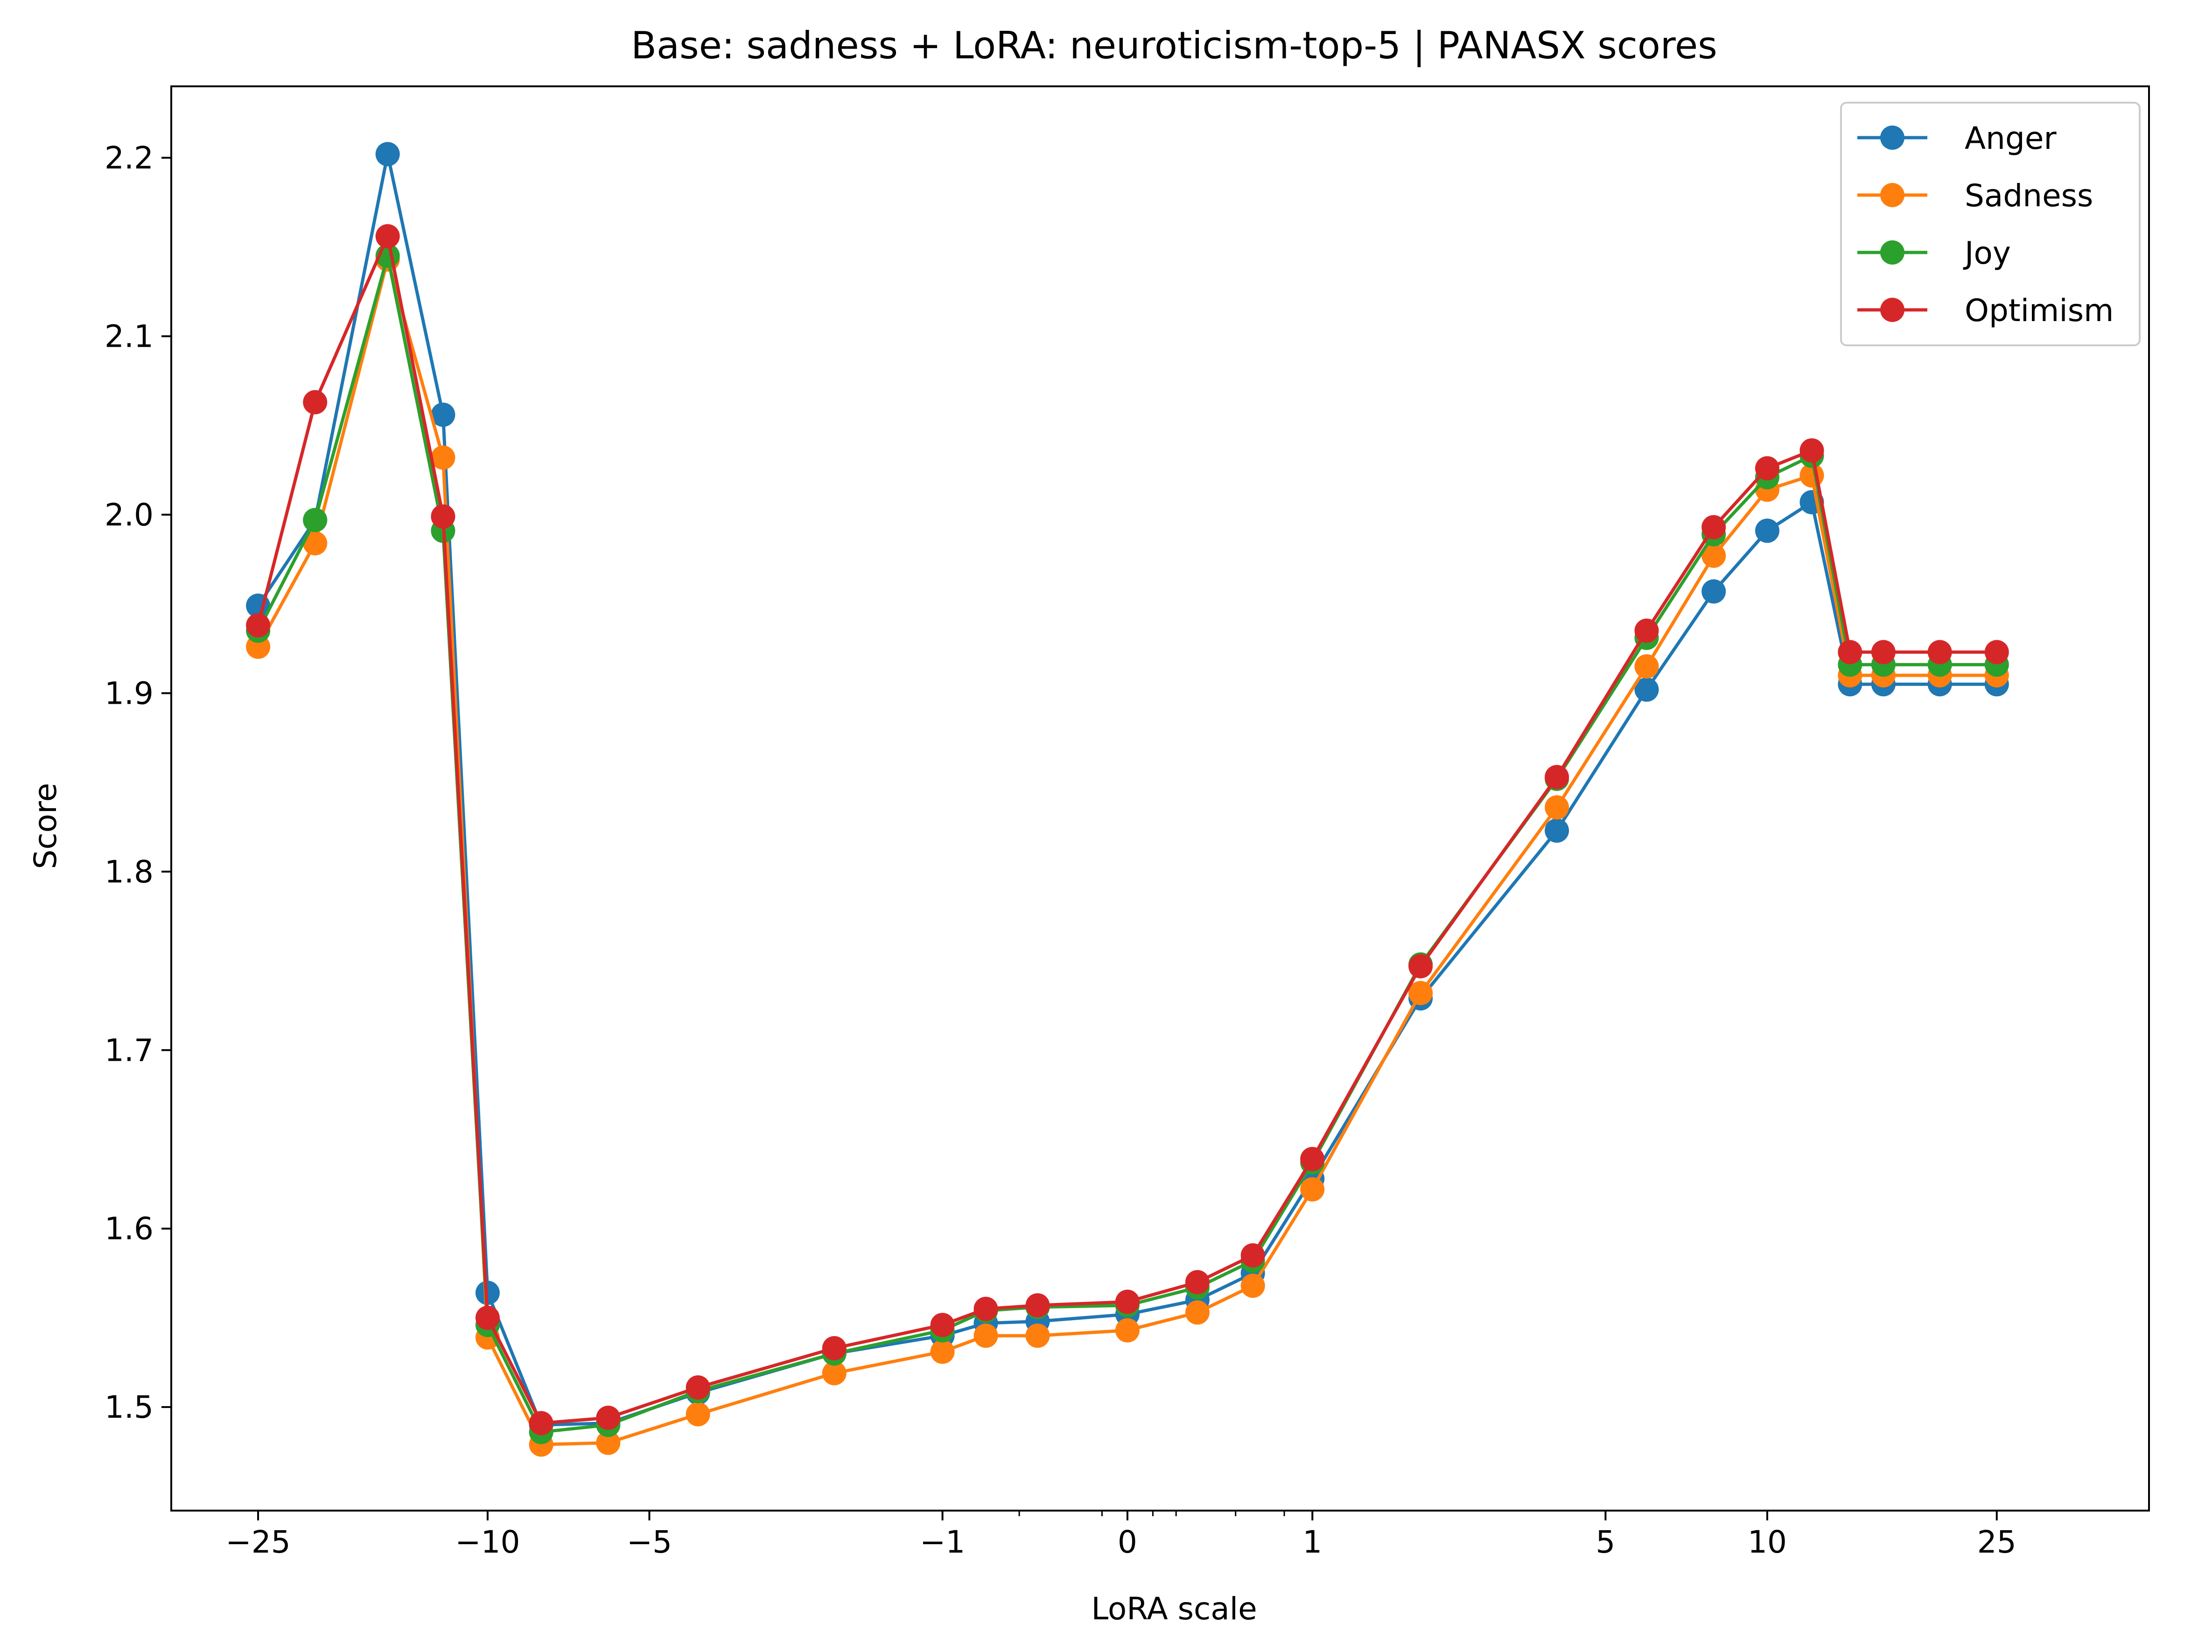 The image size is (2212, 1652). What do you see at coordinates (129, 336) in the screenshot?
I see `y-tick-label: 2.1` at bounding box center [129, 336].